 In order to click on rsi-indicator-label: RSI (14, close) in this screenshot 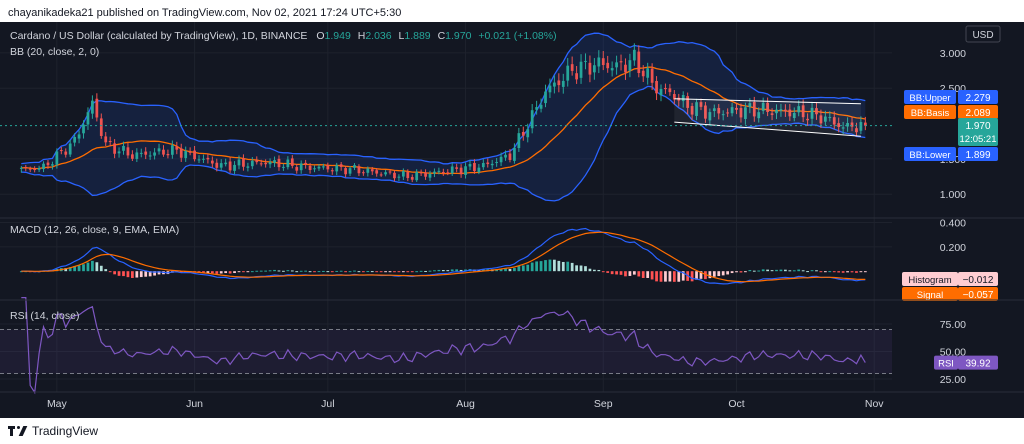, I will do `click(44, 316)`.